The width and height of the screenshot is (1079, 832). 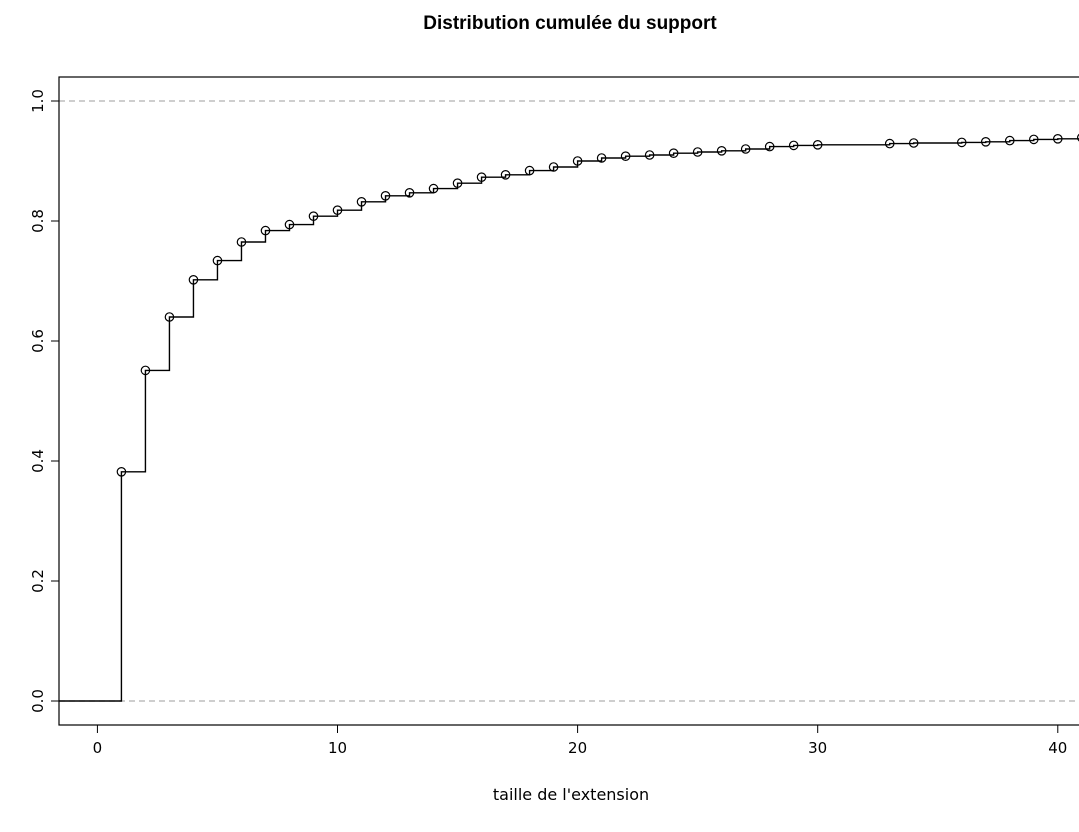 I want to click on y-axis: 0.0 0.2 0.4 0.6 0.8 1.0, so click(x=44, y=401).